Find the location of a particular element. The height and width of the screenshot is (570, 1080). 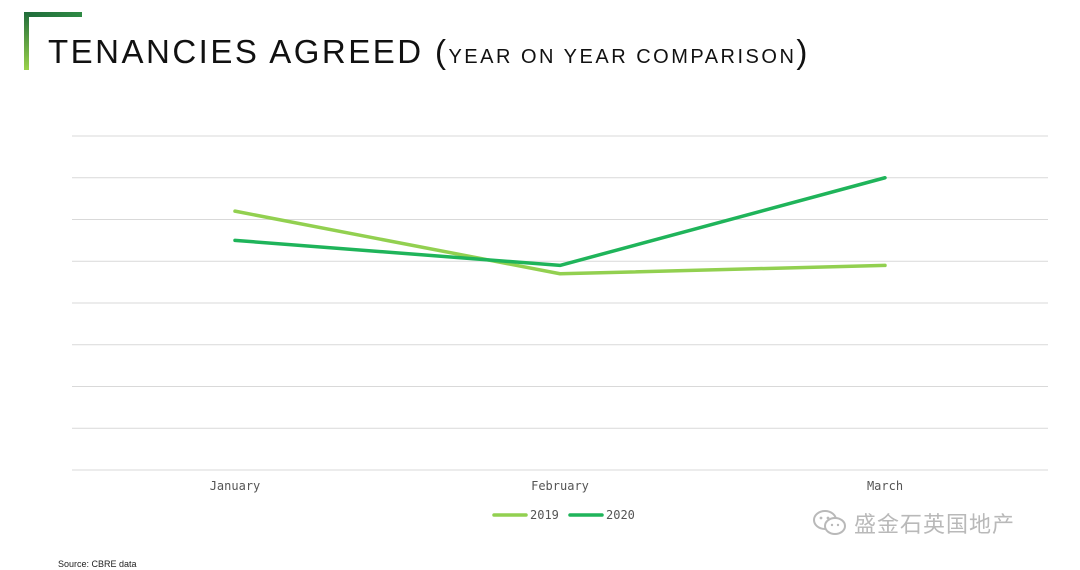

legend-label-2020: 2020 is located at coordinates (620, 515).